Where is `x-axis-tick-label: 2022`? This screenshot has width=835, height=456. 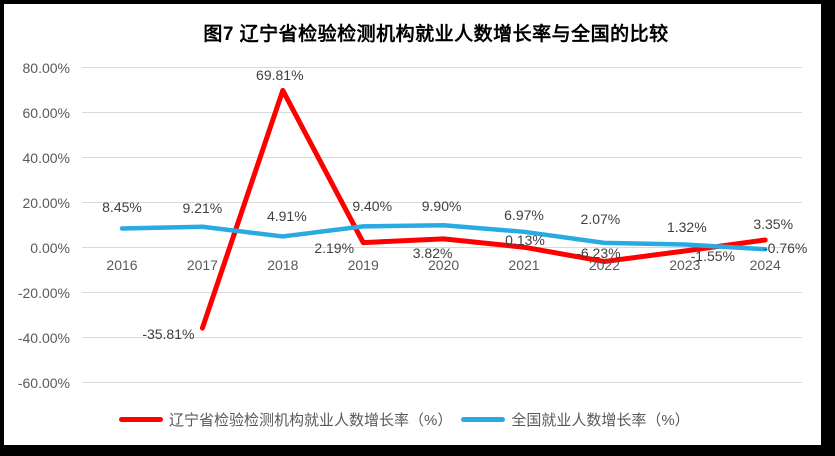 x-axis-tick-label: 2022 is located at coordinates (604, 265).